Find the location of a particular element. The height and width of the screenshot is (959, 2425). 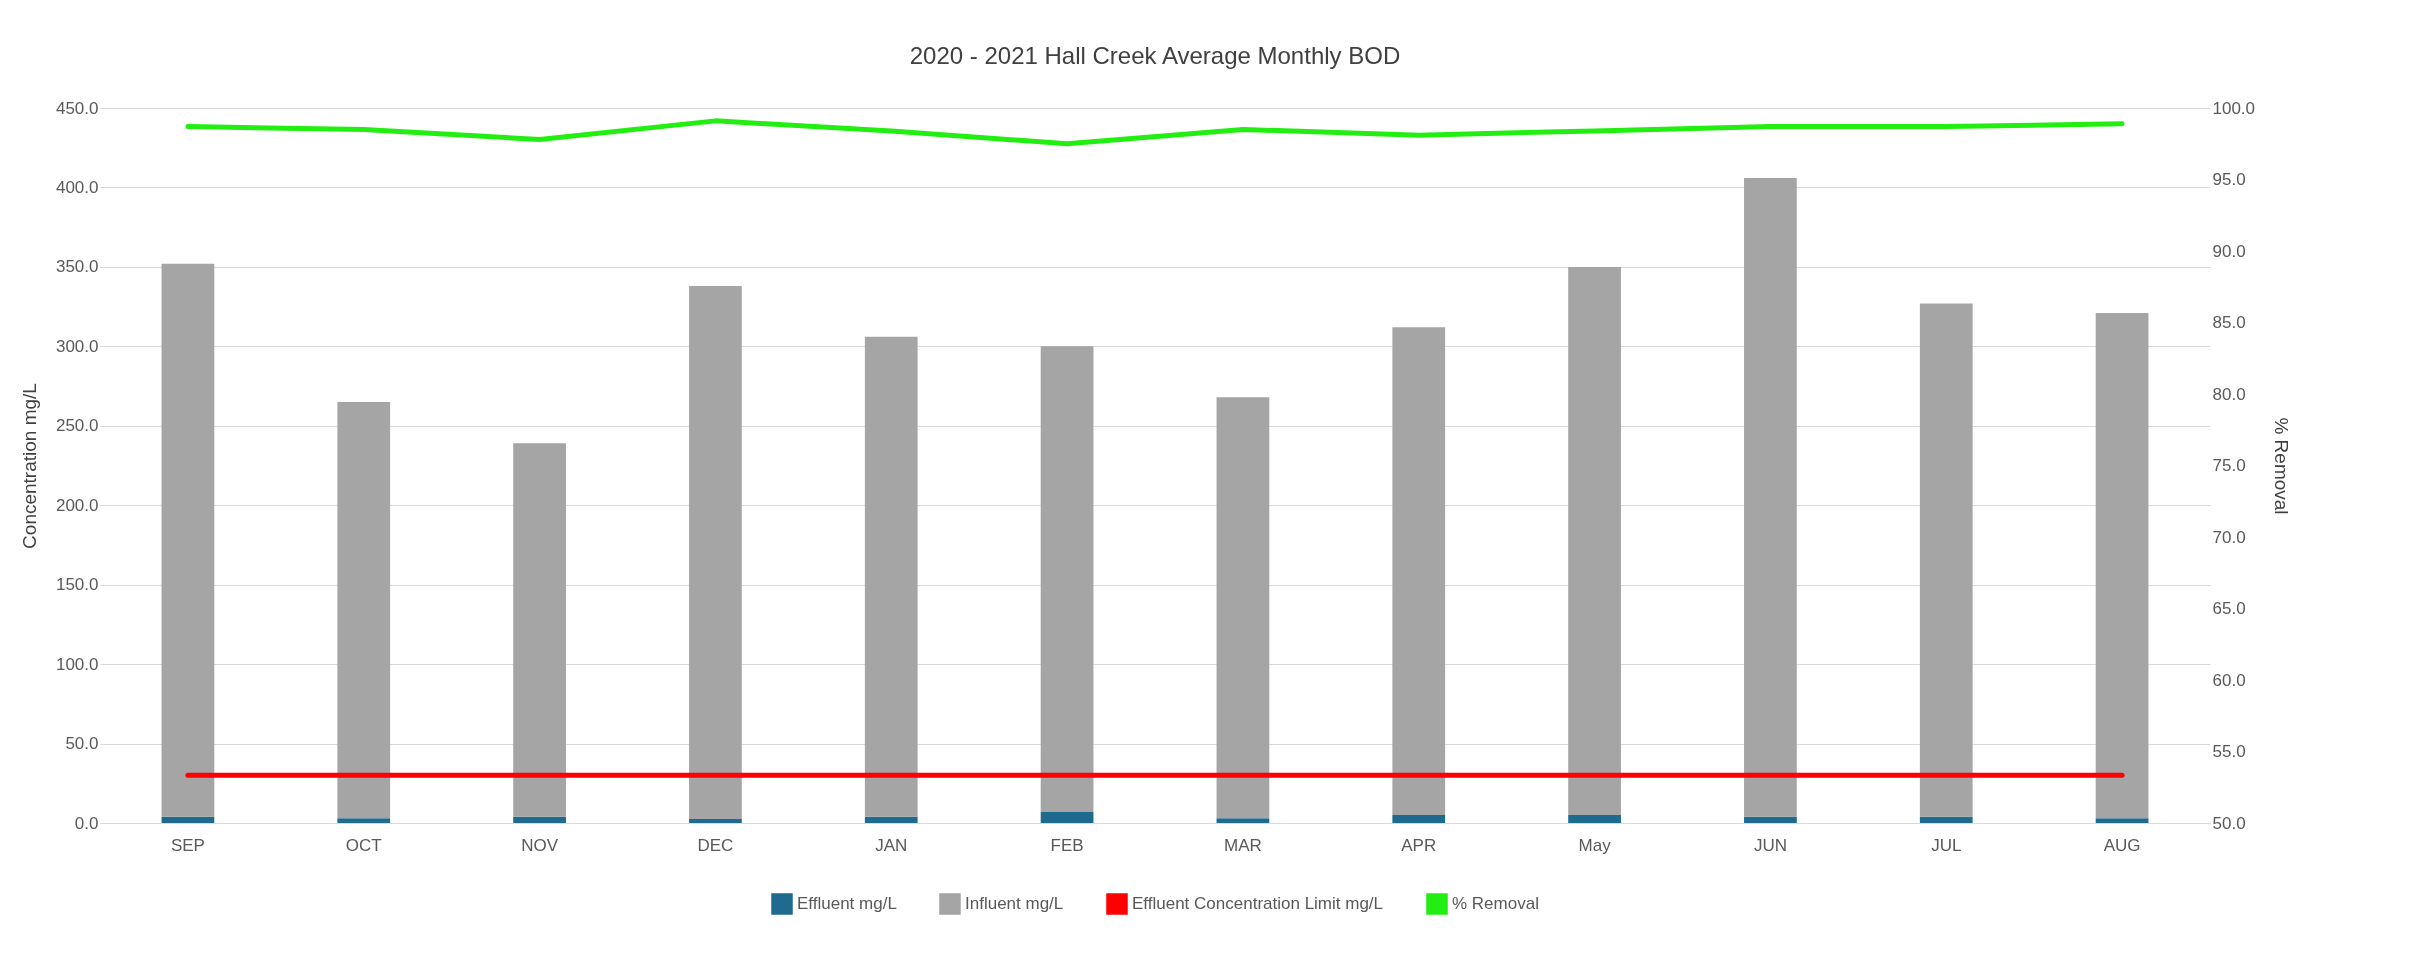

x-tick-label: OCT is located at coordinates (363, 845).